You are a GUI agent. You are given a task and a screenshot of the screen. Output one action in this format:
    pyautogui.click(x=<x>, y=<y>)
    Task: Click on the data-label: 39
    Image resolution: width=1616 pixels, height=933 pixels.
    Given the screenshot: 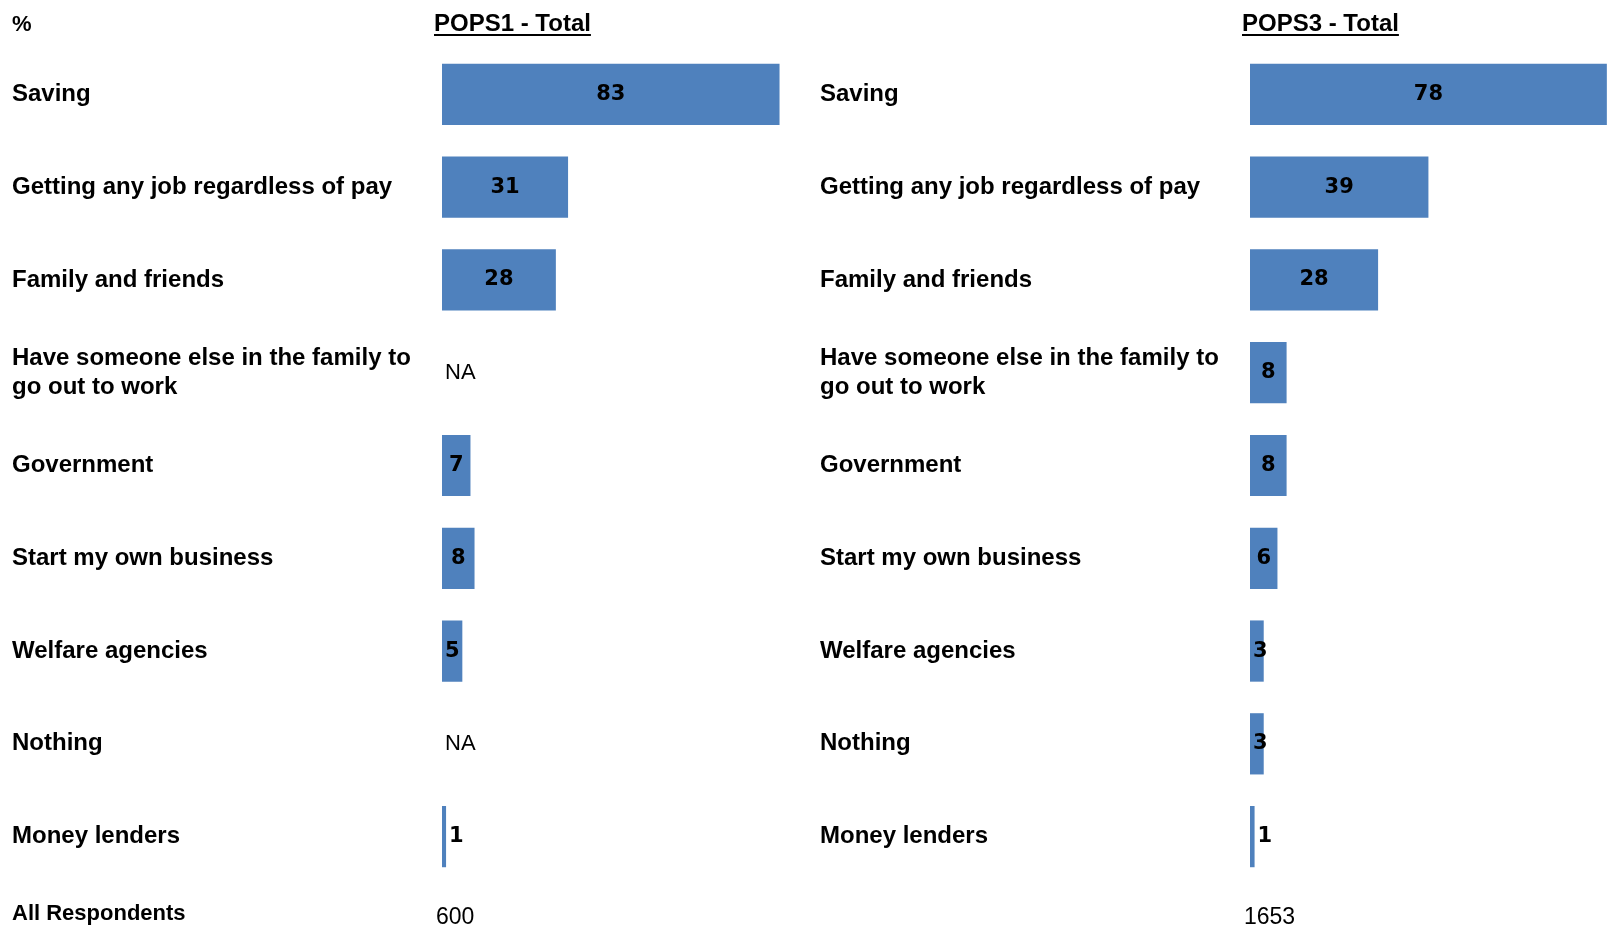 What is the action you would take?
    pyautogui.click(x=1339, y=185)
    